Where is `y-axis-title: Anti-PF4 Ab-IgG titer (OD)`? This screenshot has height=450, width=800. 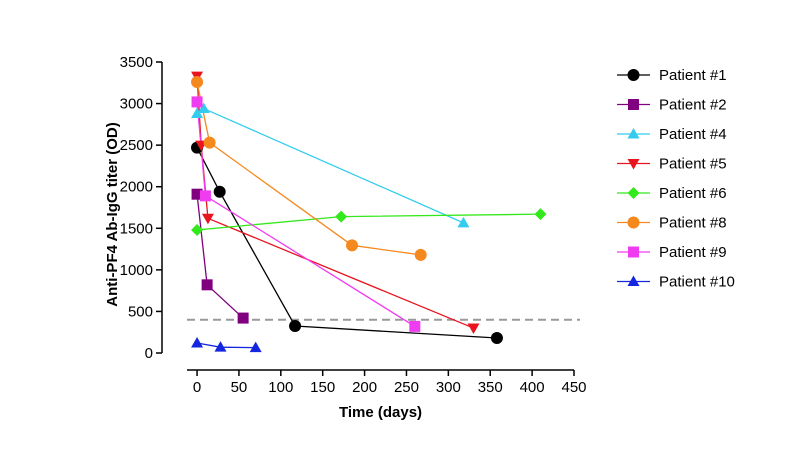
y-axis-title: Anti-PF4 Ab-IgG titer (OD) is located at coordinates (112, 214).